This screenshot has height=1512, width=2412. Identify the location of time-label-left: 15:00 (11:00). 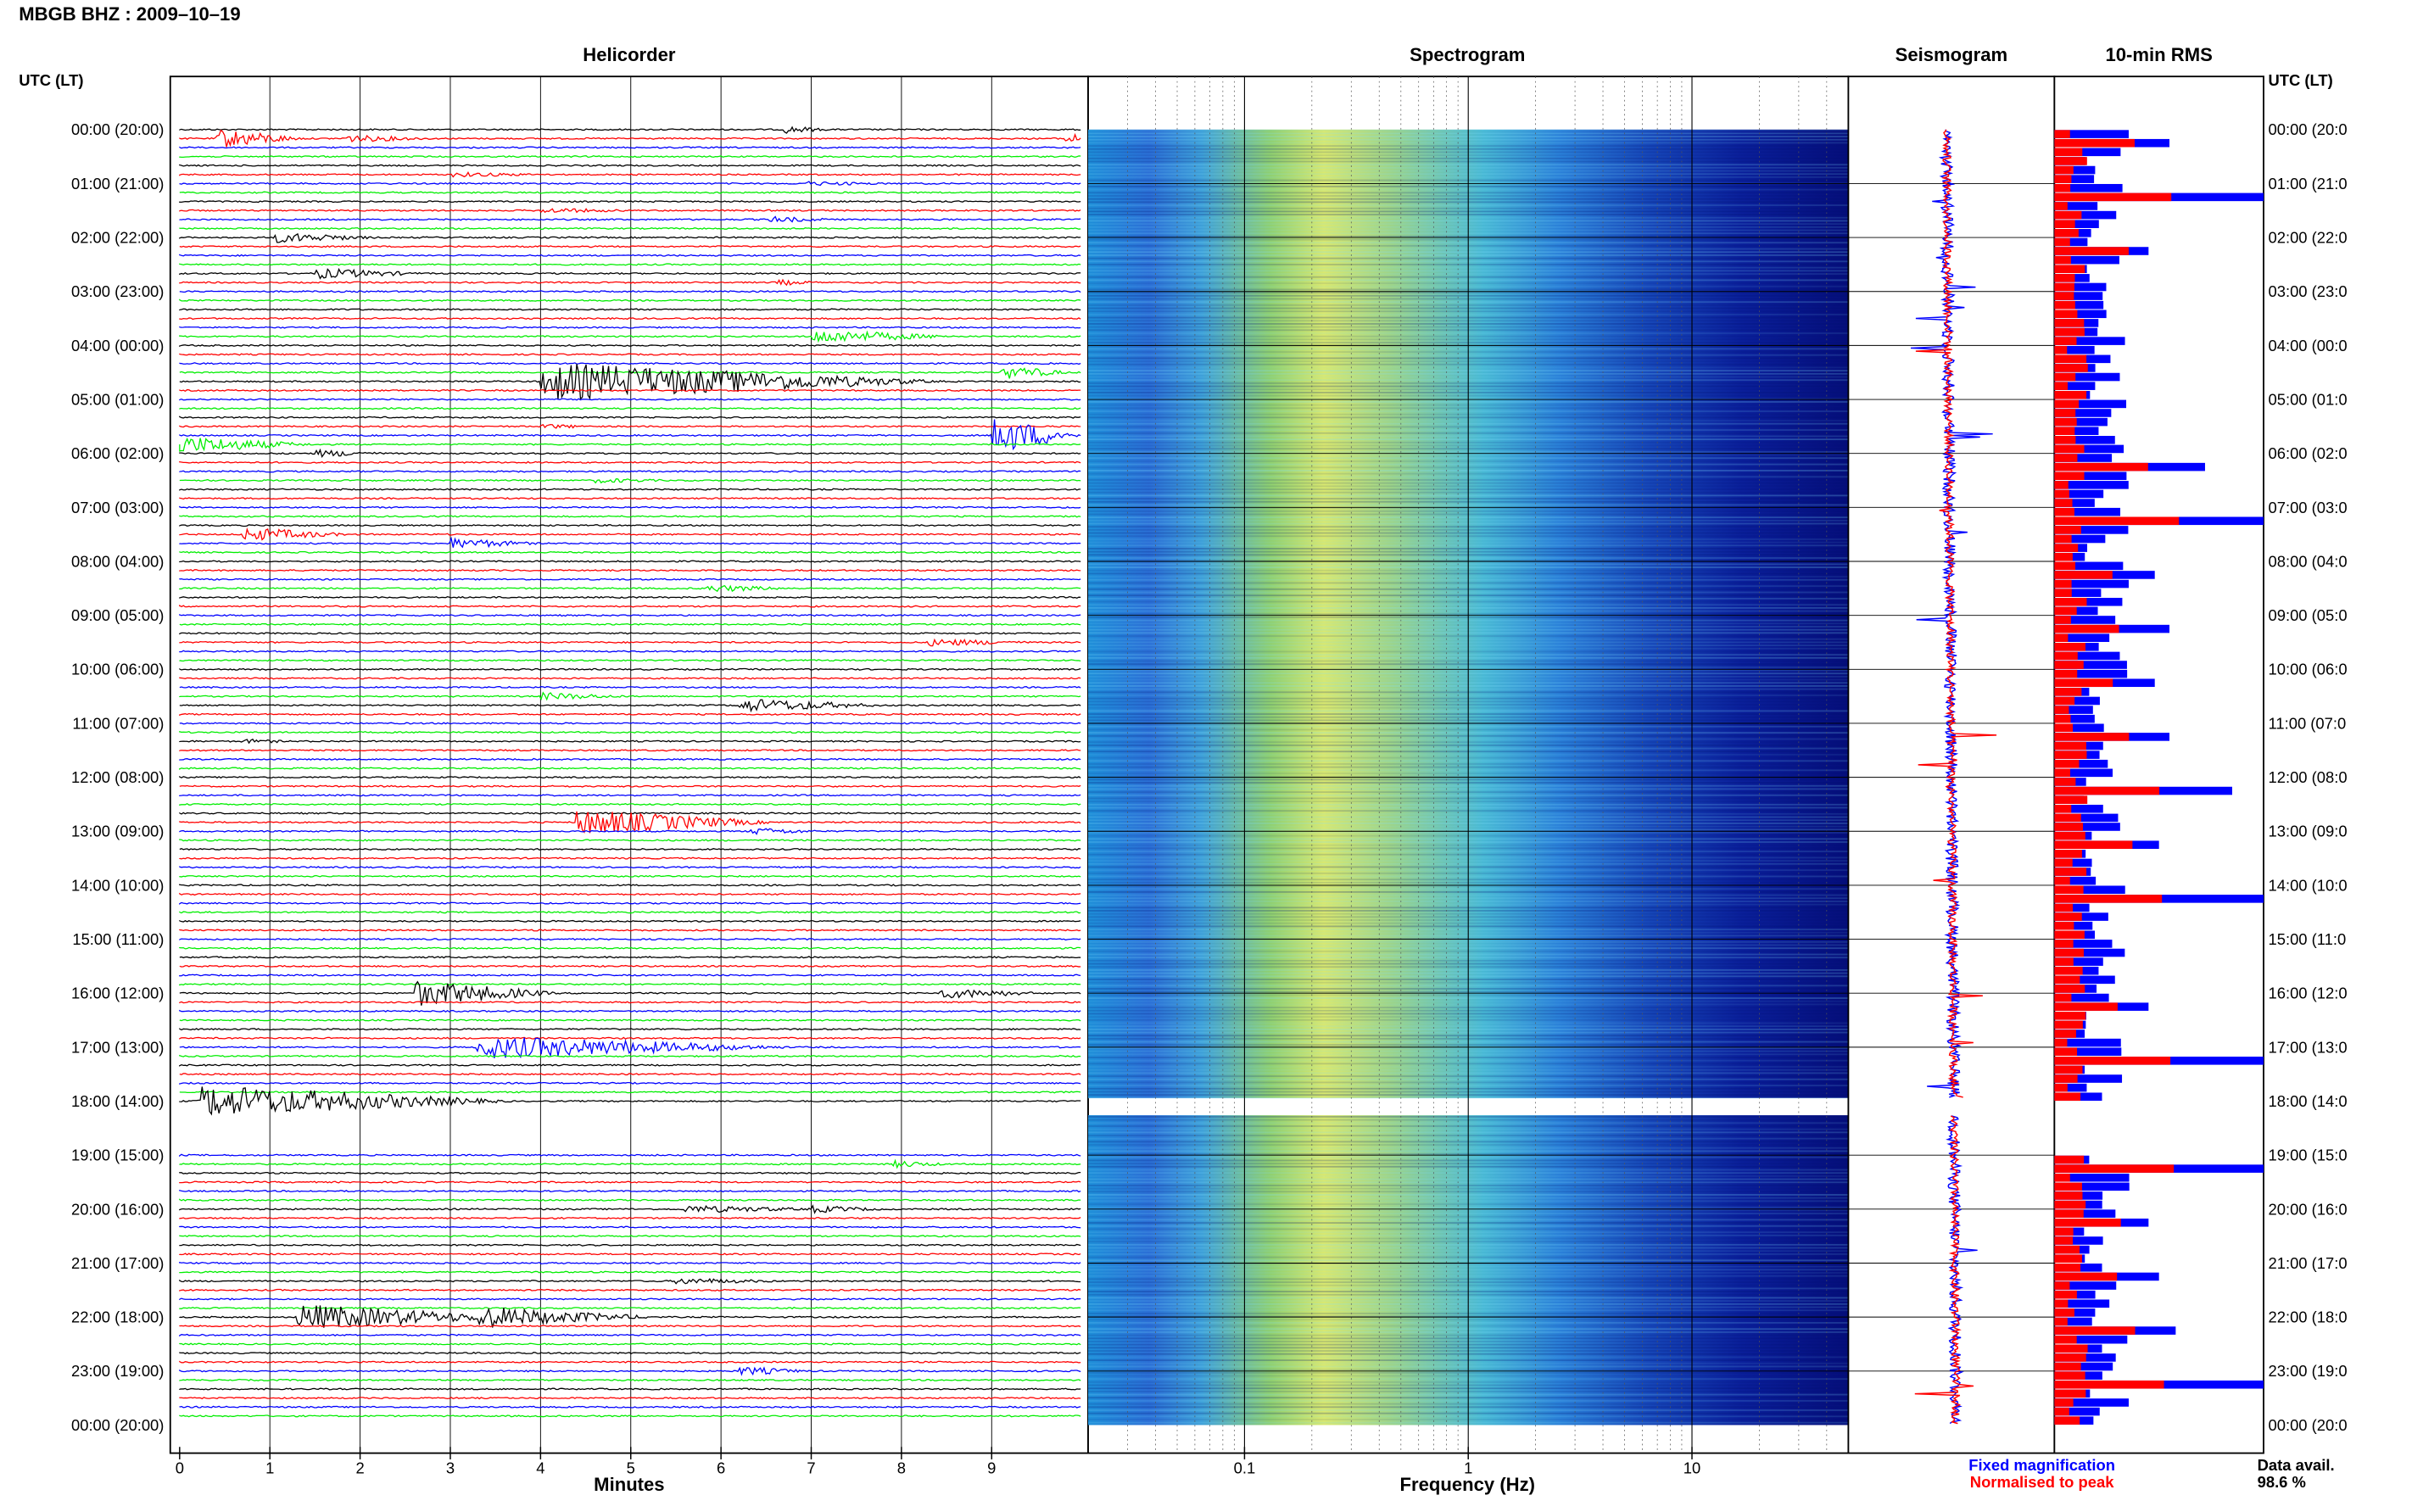
(118, 939).